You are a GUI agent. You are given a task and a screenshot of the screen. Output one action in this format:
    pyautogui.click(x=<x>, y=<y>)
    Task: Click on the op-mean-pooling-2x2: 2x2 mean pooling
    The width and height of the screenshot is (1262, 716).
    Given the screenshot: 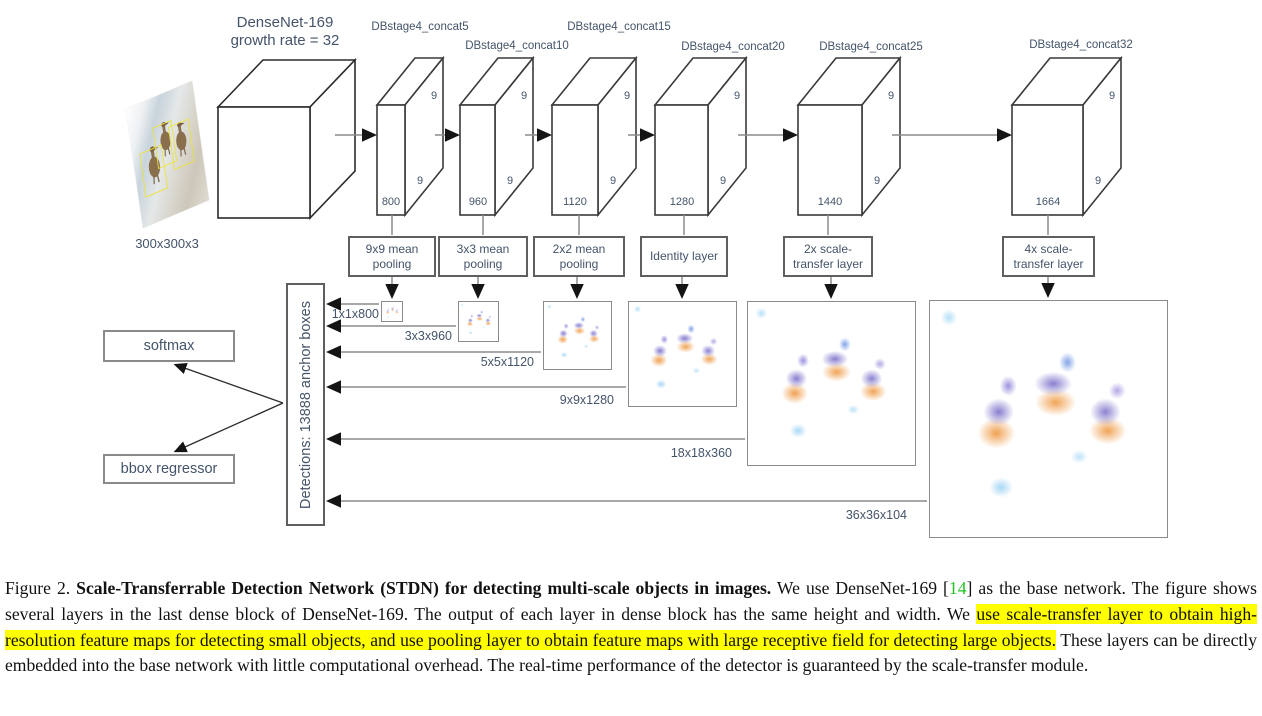 What is the action you would take?
    pyautogui.click(x=579, y=256)
    